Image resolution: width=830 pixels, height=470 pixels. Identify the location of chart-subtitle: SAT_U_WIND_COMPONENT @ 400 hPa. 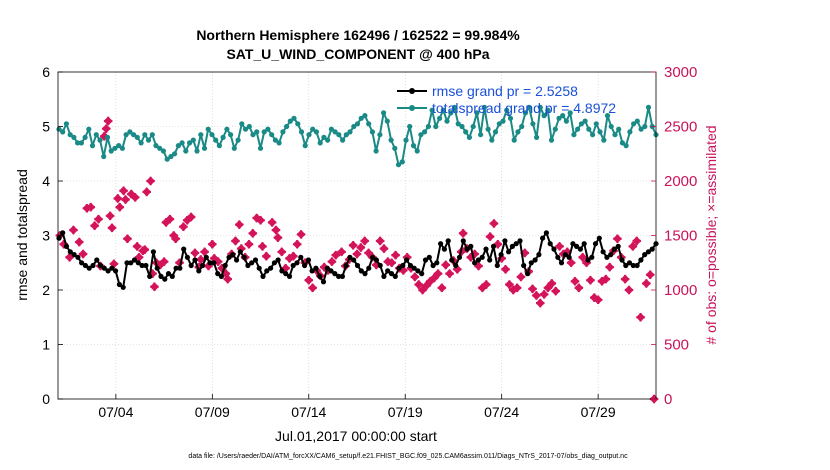
(357, 54).